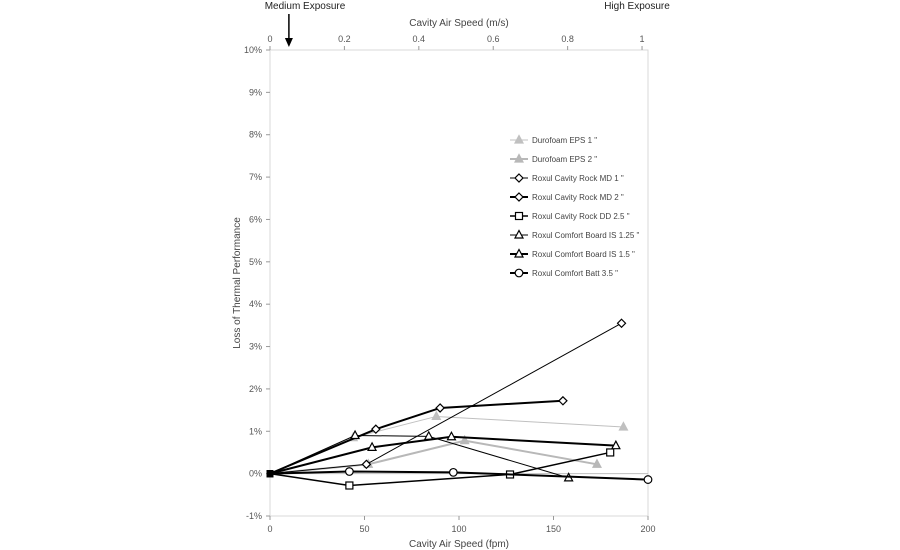 This screenshot has width=900, height=550. Describe the element at coordinates (253, 50) in the screenshot. I see `y-tick-label: 10%` at that location.